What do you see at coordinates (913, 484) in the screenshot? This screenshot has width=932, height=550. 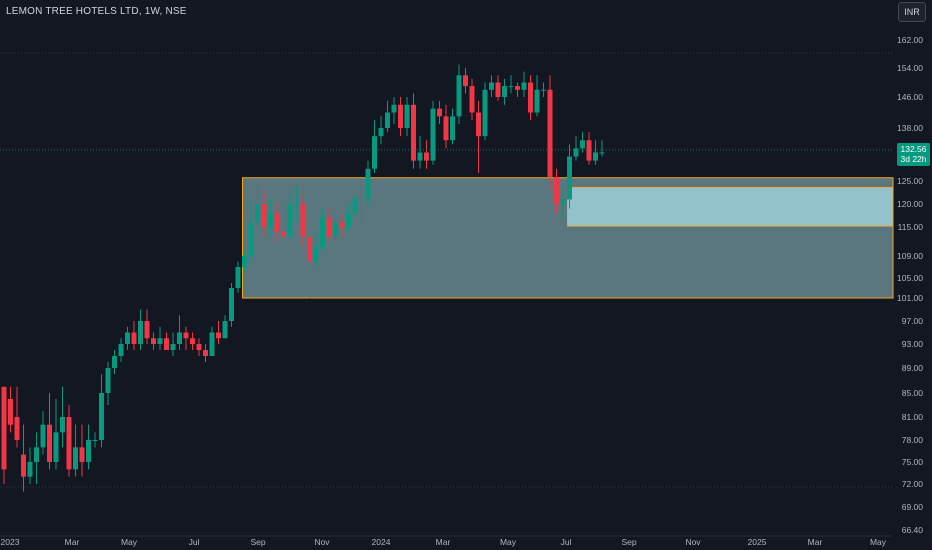 I see `price-tick-label: 72.00` at bounding box center [913, 484].